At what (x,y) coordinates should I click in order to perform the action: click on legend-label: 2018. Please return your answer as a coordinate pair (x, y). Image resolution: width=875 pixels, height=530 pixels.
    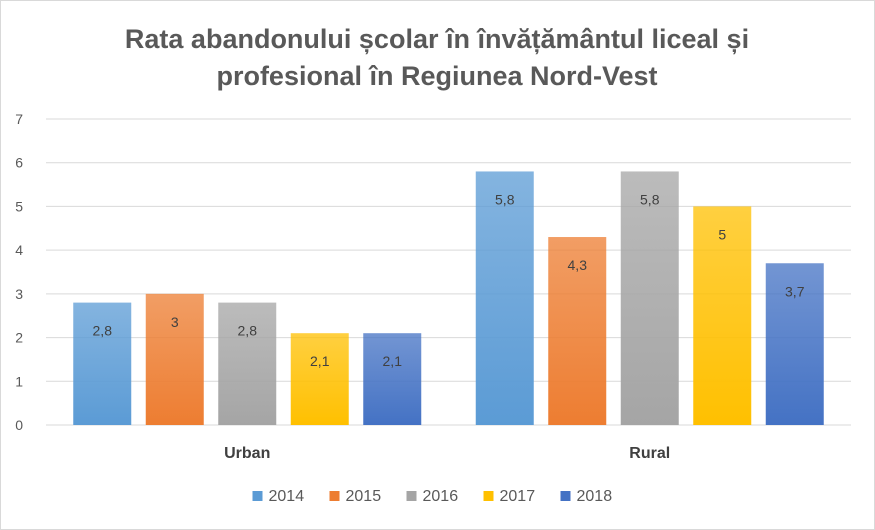
    Looking at the image, I should click on (595, 496).